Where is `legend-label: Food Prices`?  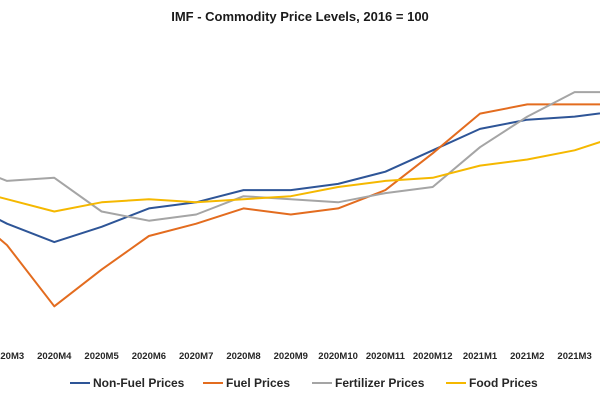 legend-label: Food Prices is located at coordinates (503, 383).